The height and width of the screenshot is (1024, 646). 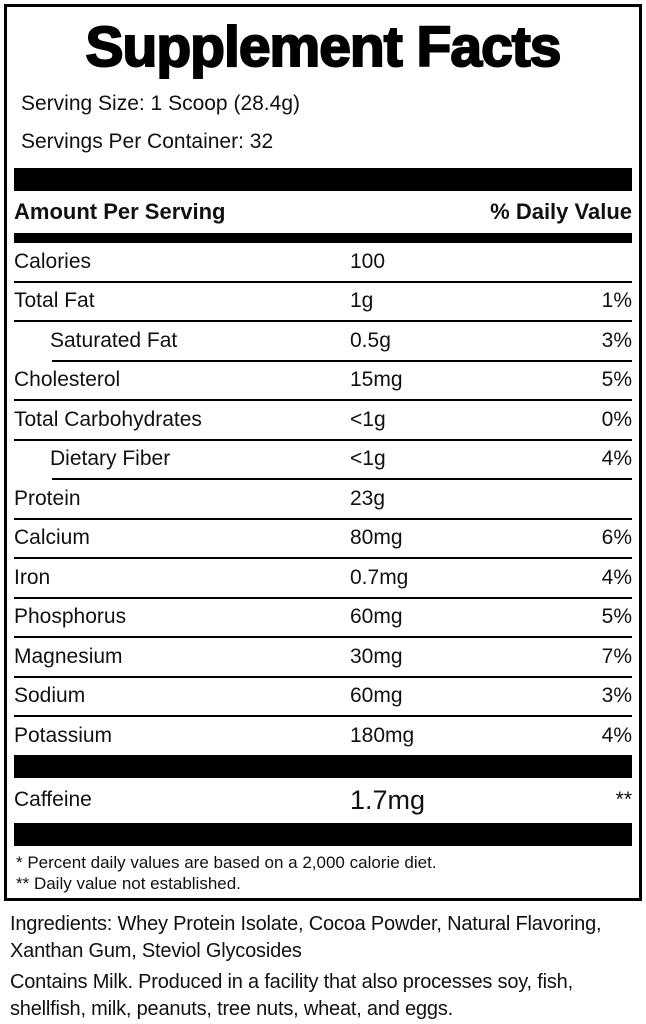 What do you see at coordinates (323, 341) in the screenshot?
I see `nutrient-row: Saturated Fat 0.5g 3%` at bounding box center [323, 341].